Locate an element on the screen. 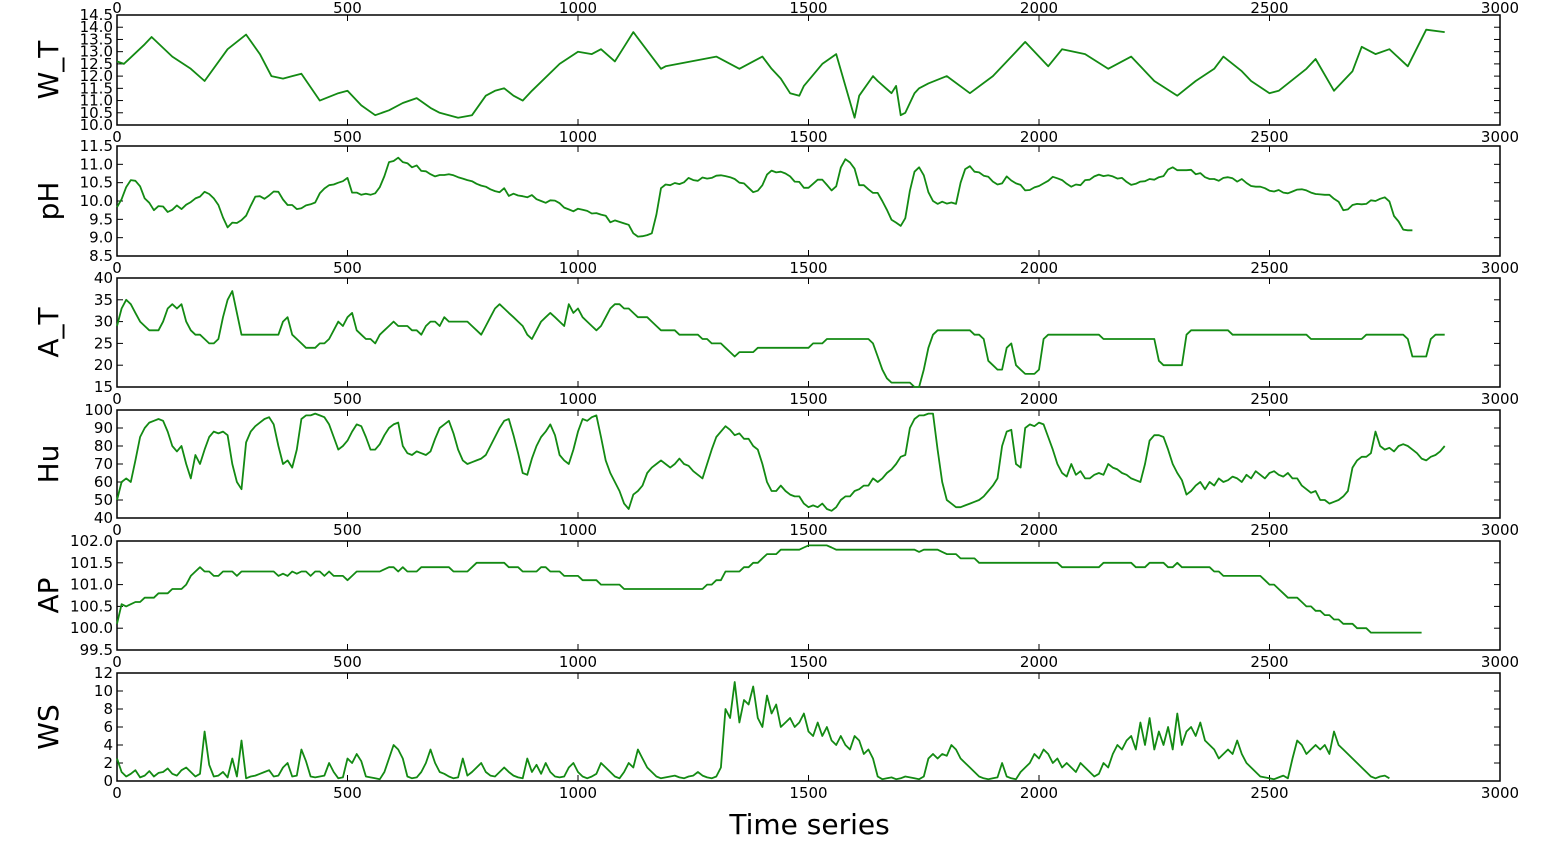 The height and width of the screenshot is (856, 1549). y-tick-label: 8 is located at coordinates (108, 709).